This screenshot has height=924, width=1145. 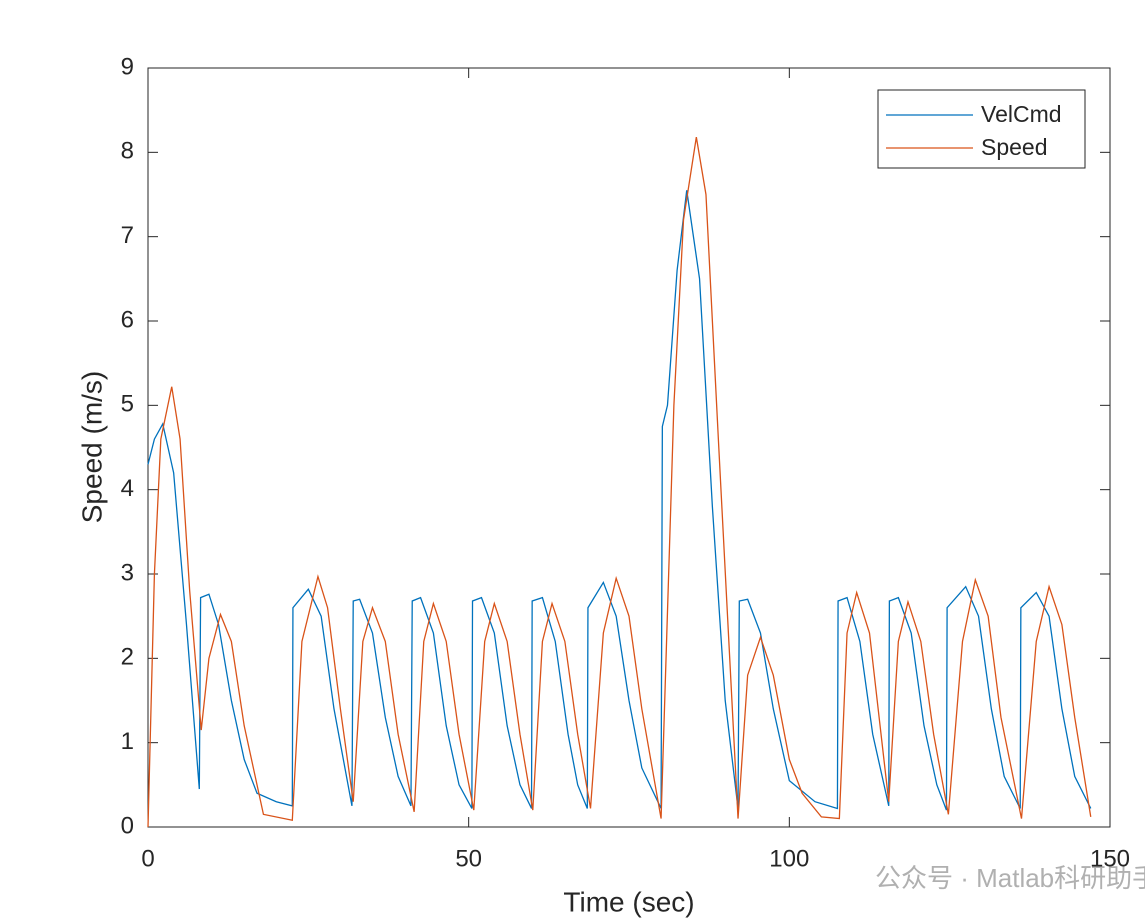 What do you see at coordinates (127, 657) in the screenshot?
I see `y-tick-label: 2` at bounding box center [127, 657].